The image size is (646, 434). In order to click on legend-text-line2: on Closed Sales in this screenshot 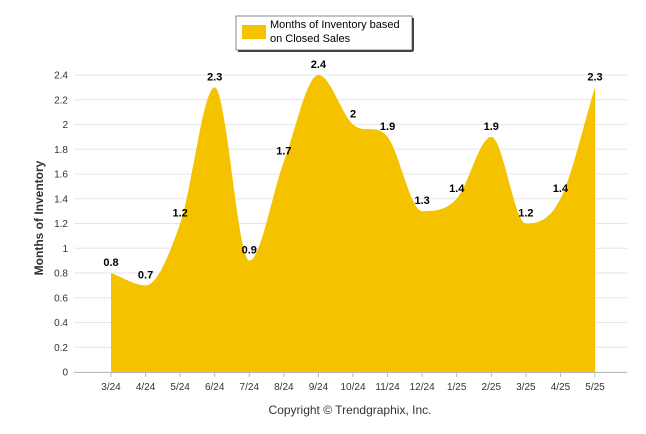, I will do `click(310, 39)`.